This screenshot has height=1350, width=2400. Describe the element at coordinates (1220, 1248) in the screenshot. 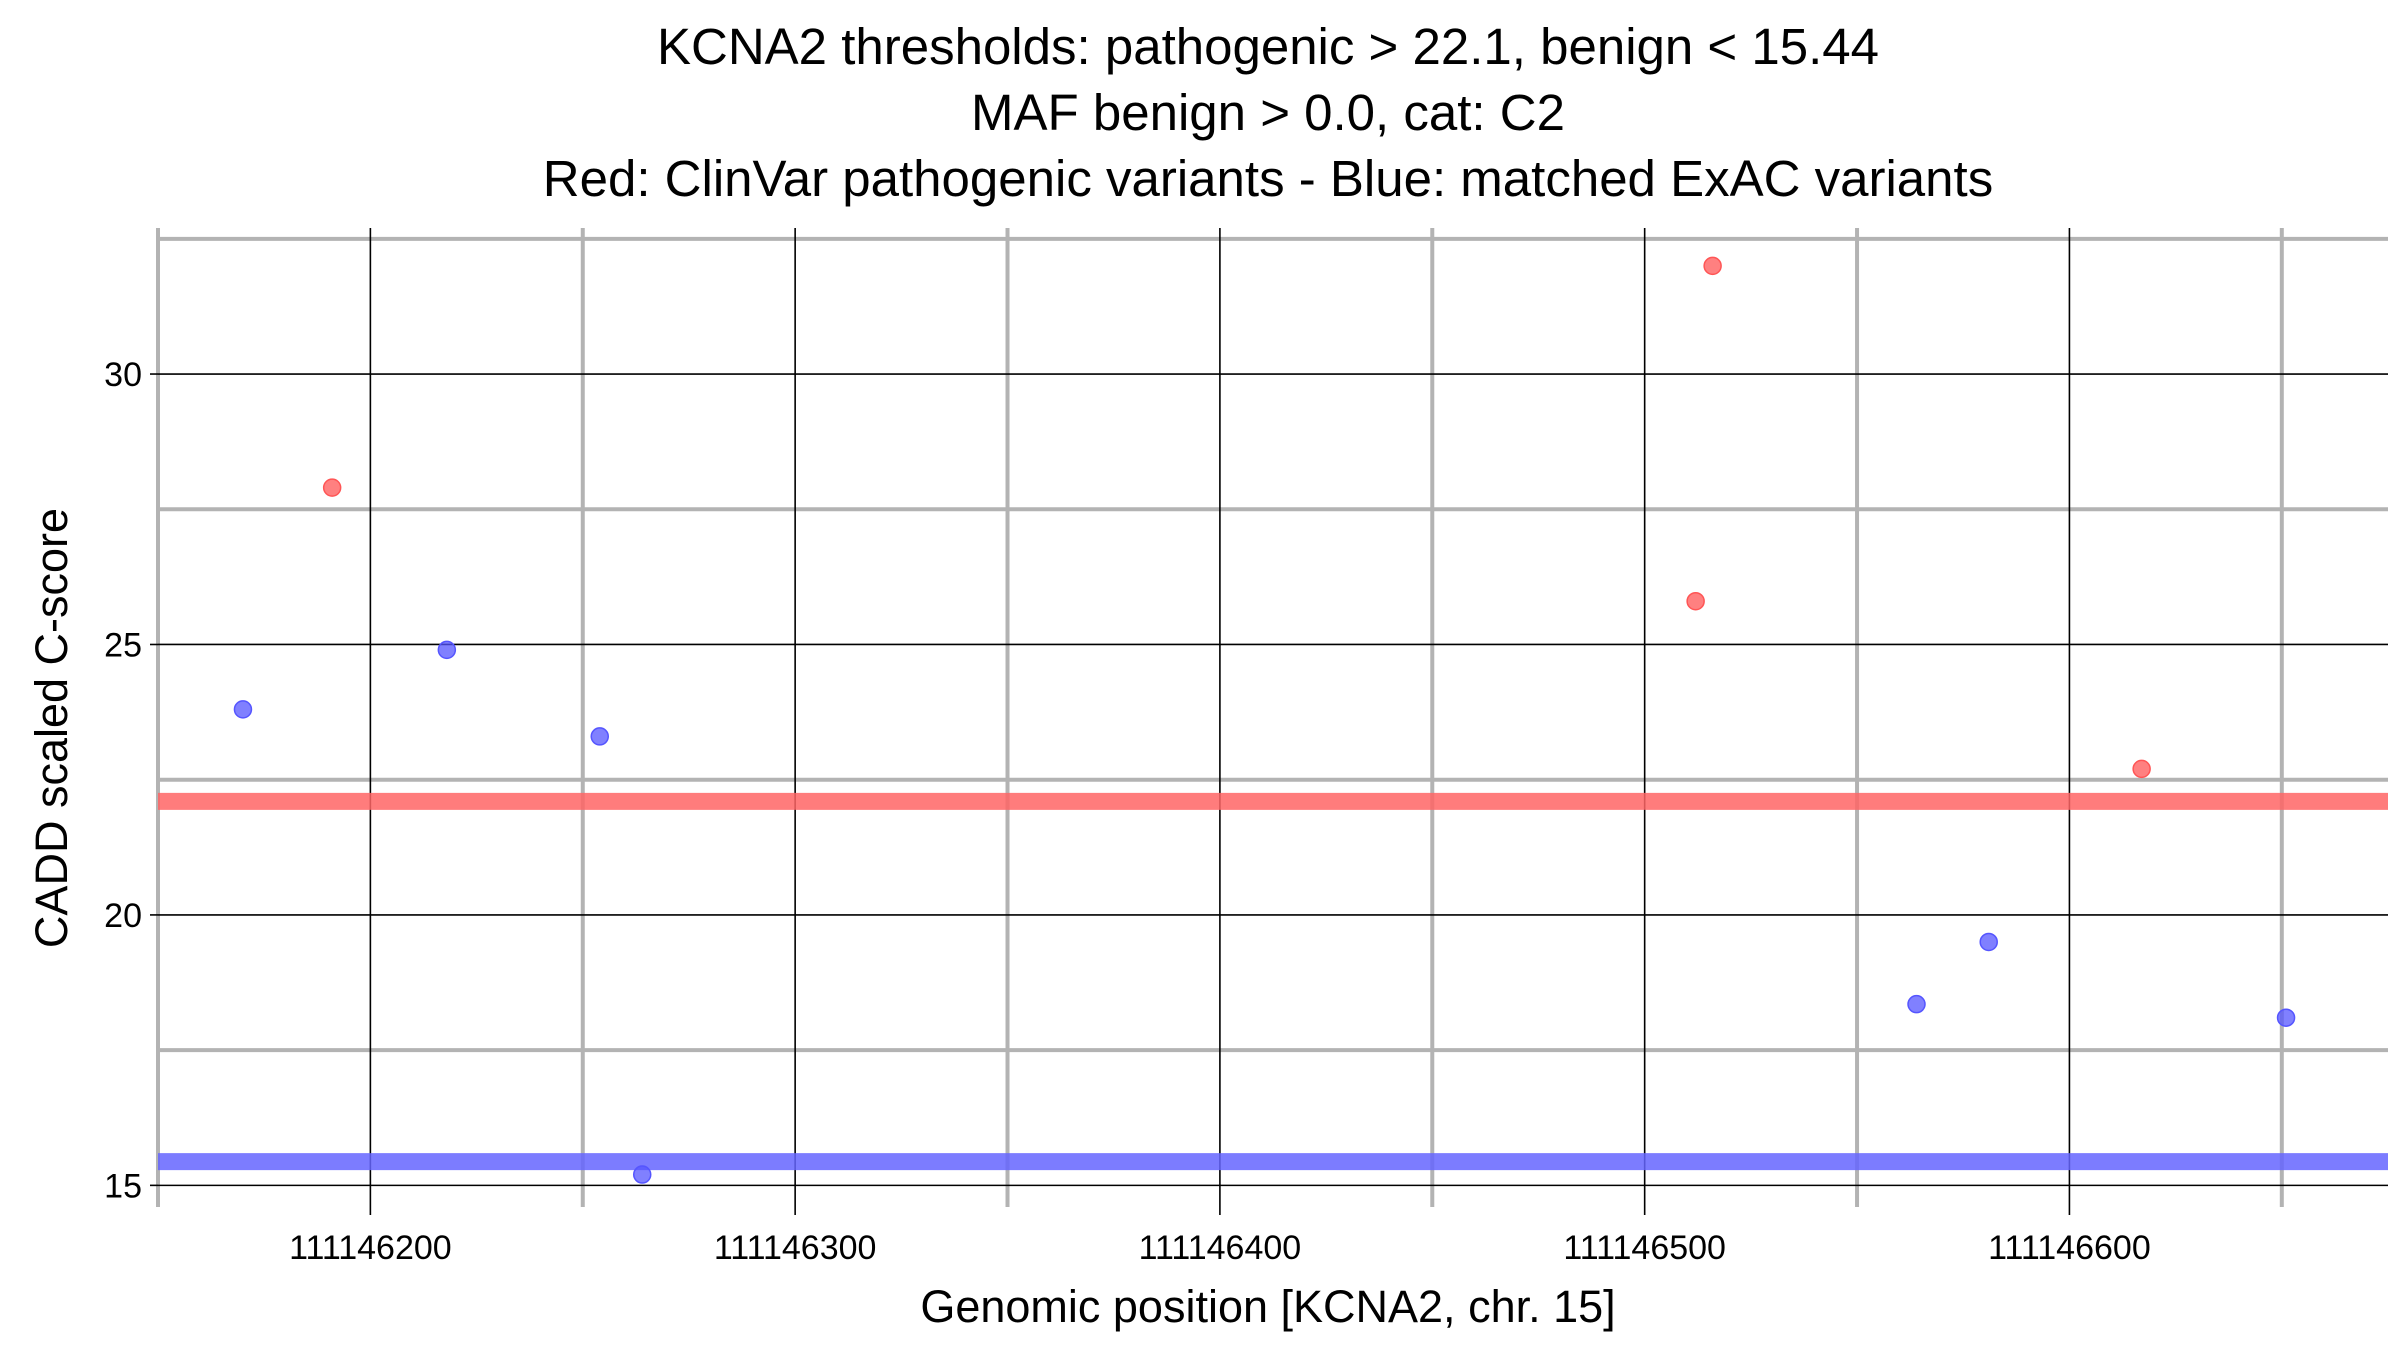

I see `x-tick-label: 111146400` at that location.